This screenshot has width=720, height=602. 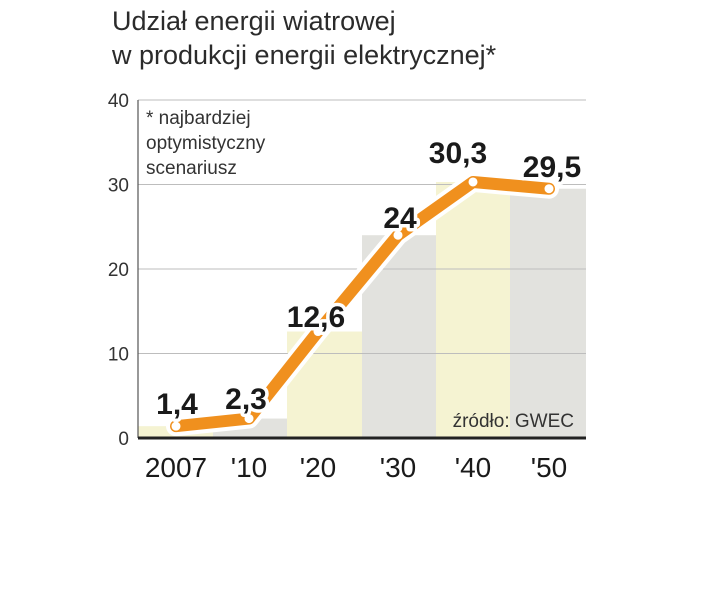 I want to click on y-tick-label-40: 40, so click(x=118, y=101).